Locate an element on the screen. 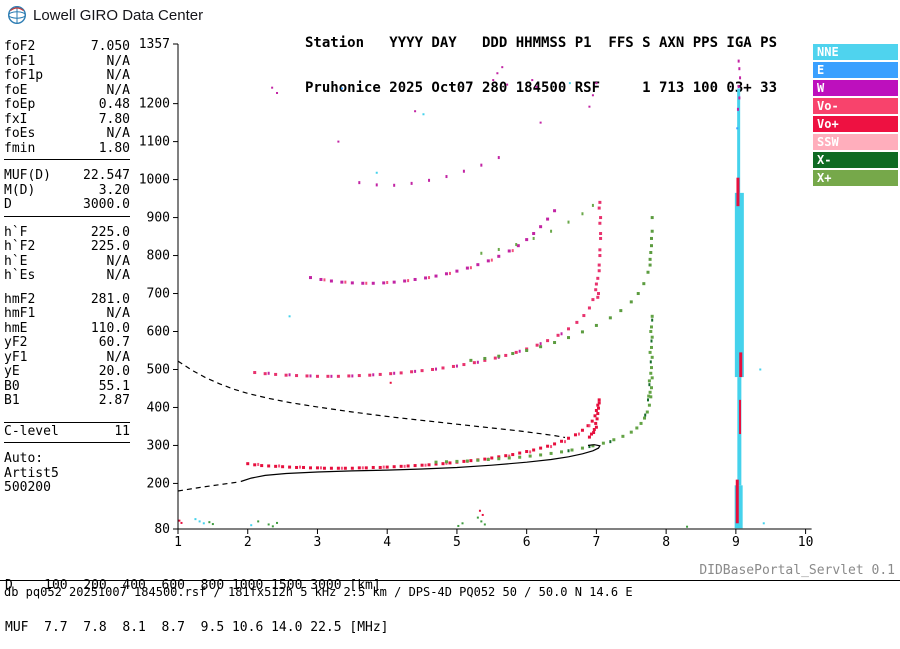  svg-text: 3 is located at coordinates (318, 542).